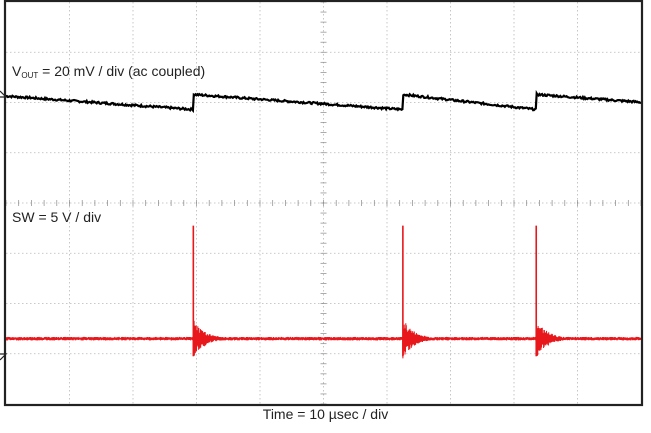 The image size is (651, 433). Describe the element at coordinates (325, 414) in the screenshot. I see `x-axis-label: Time = 10 µsec / div` at that location.